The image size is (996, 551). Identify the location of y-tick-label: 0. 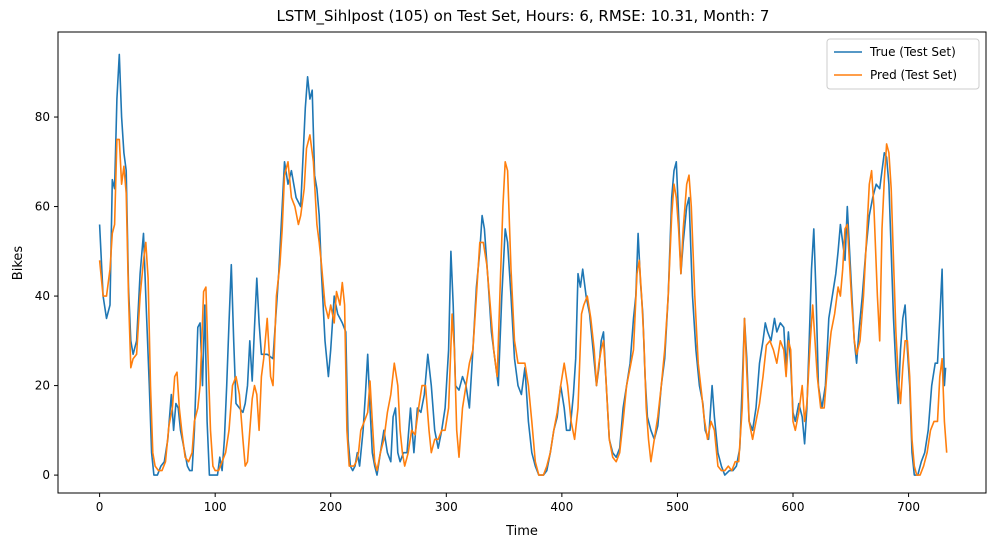
(46, 475).